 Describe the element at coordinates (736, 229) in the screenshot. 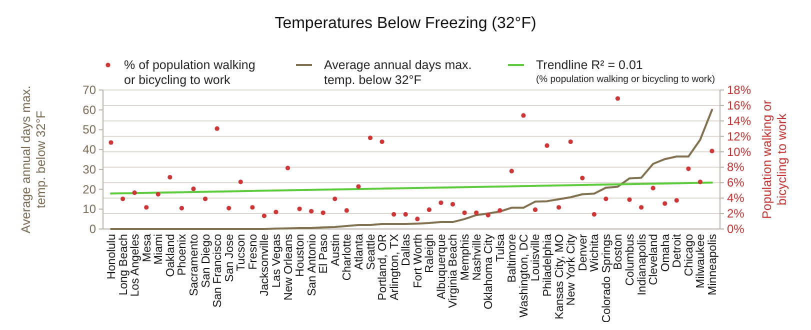

I see `y2-tick-label: 0%` at that location.